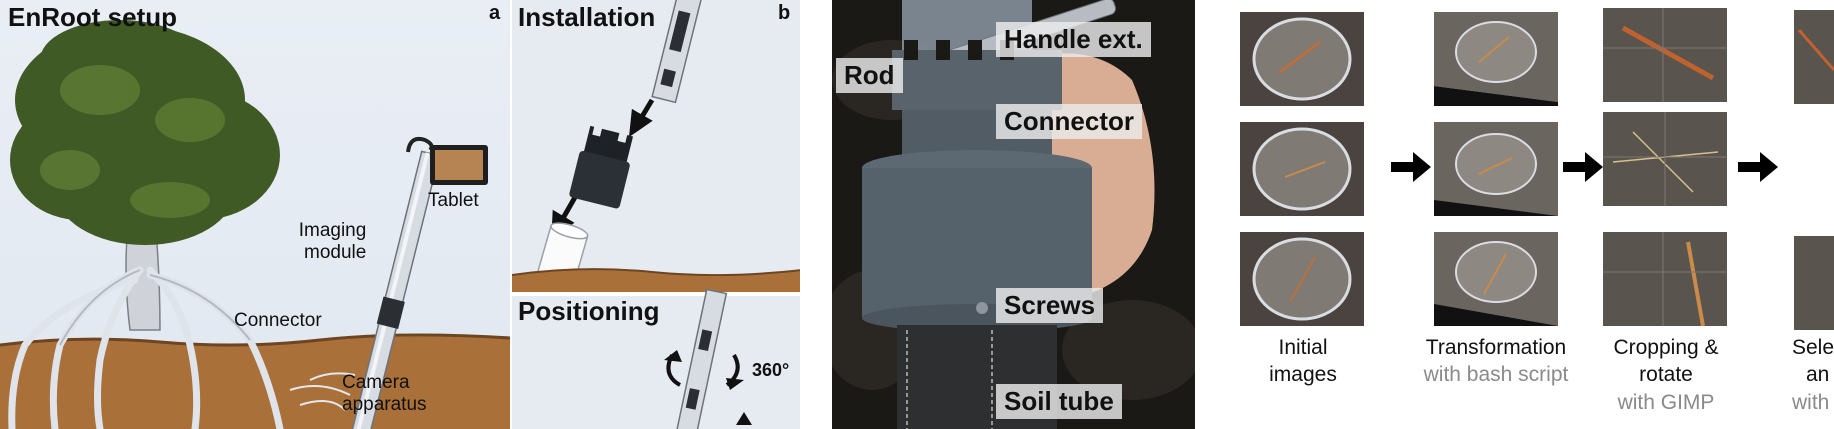 The height and width of the screenshot is (429, 1834). Describe the element at coordinates (589, 311) in the screenshot. I see `positioning-title: Positioning` at that location.